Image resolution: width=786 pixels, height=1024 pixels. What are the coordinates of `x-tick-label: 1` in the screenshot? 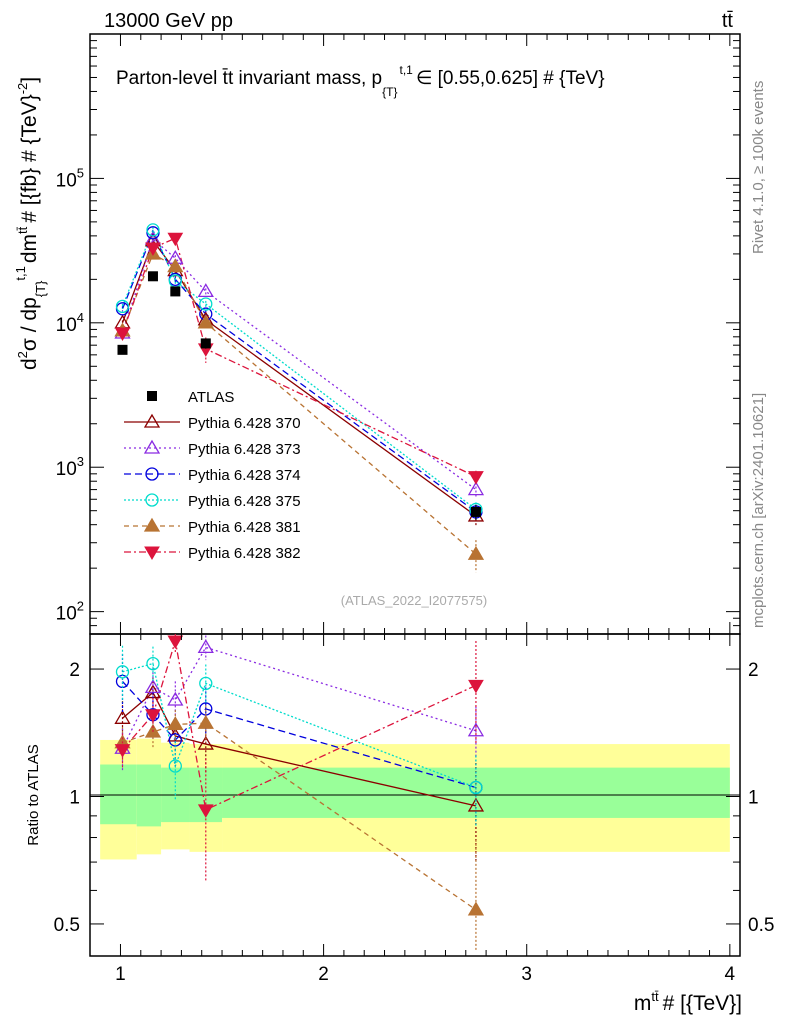 It's located at (120, 974).